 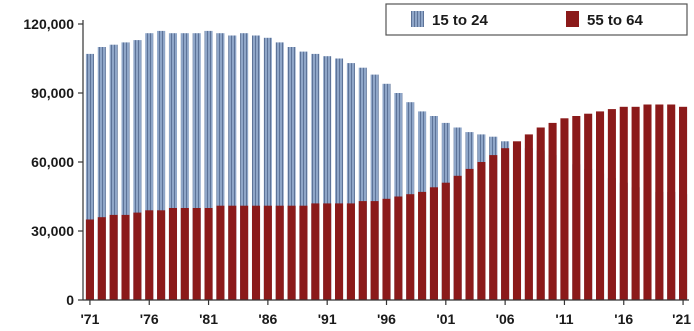 I want to click on legend: 15 to 24 55 to 64, so click(x=536, y=19).